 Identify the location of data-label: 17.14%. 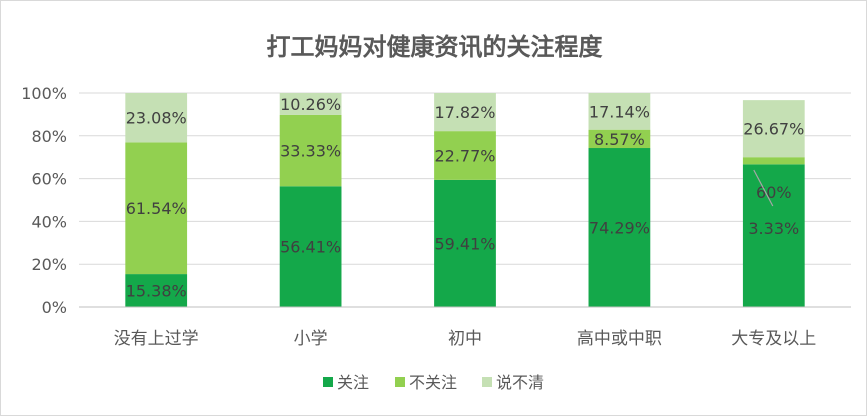
(619, 111).